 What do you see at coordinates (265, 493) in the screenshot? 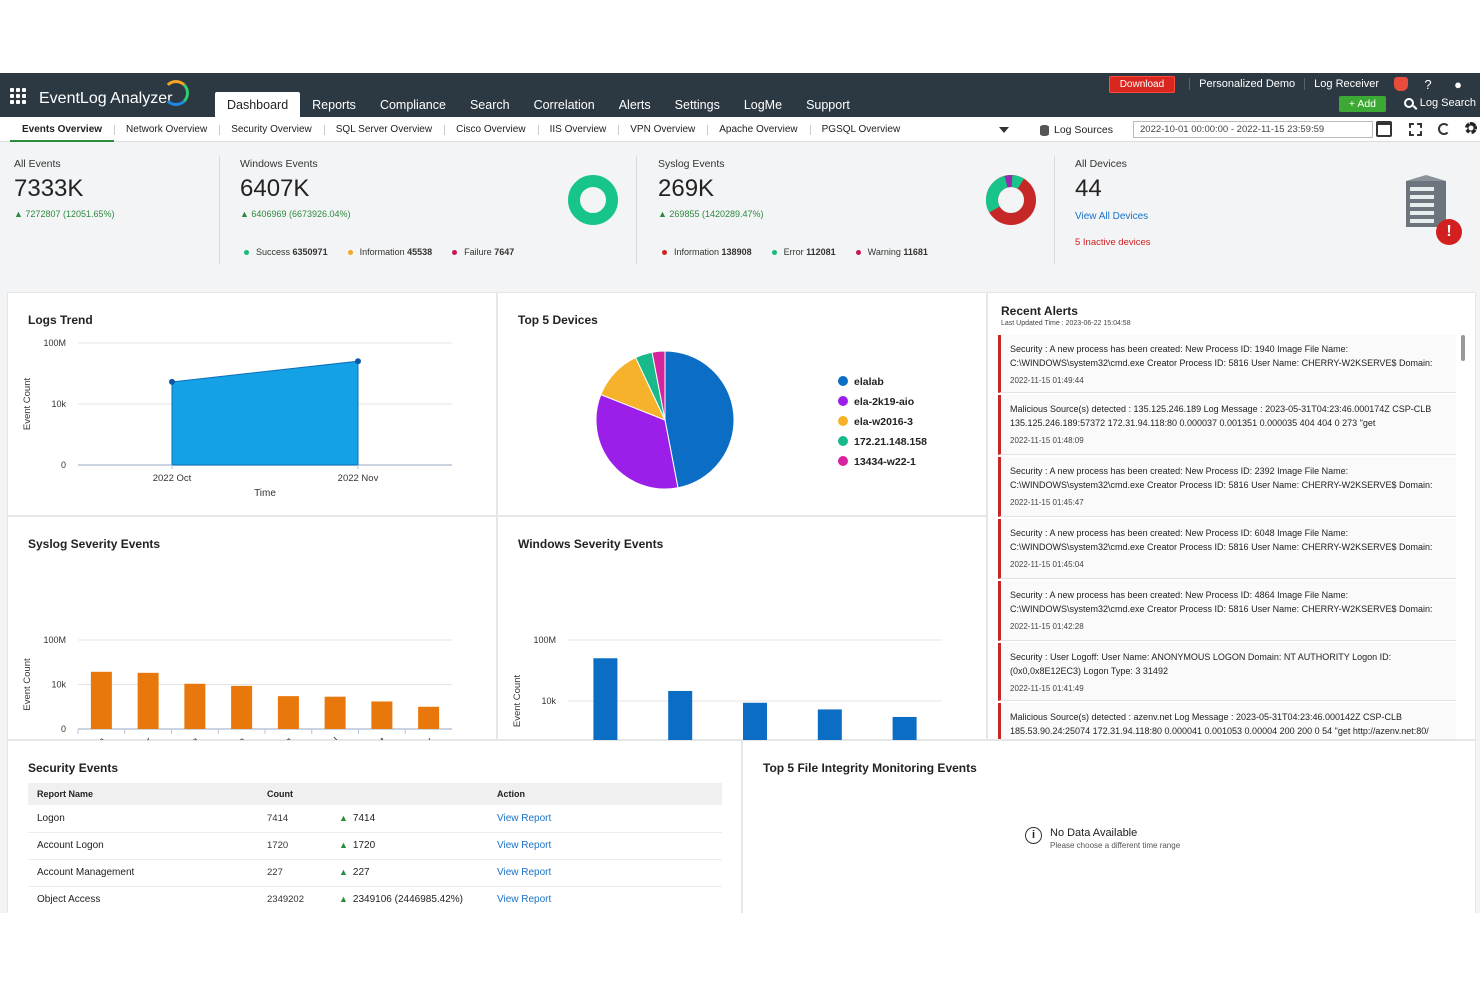
I see `x-axis-label: Time` at bounding box center [265, 493].